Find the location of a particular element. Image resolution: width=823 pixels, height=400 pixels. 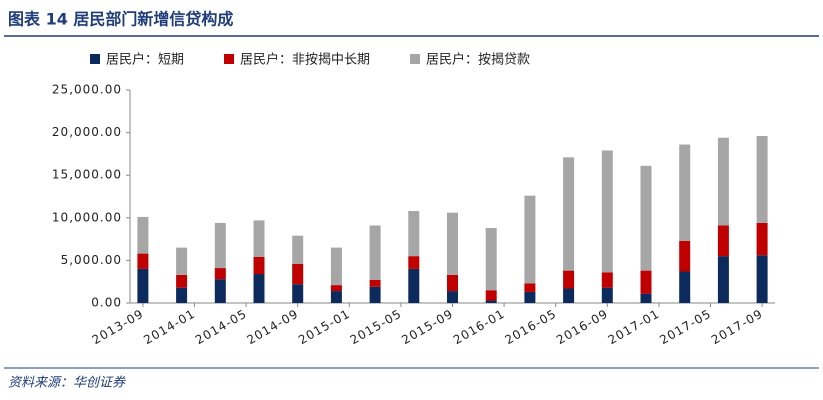

legend-label: 居民户：非按揭中长期 is located at coordinates (305, 60).